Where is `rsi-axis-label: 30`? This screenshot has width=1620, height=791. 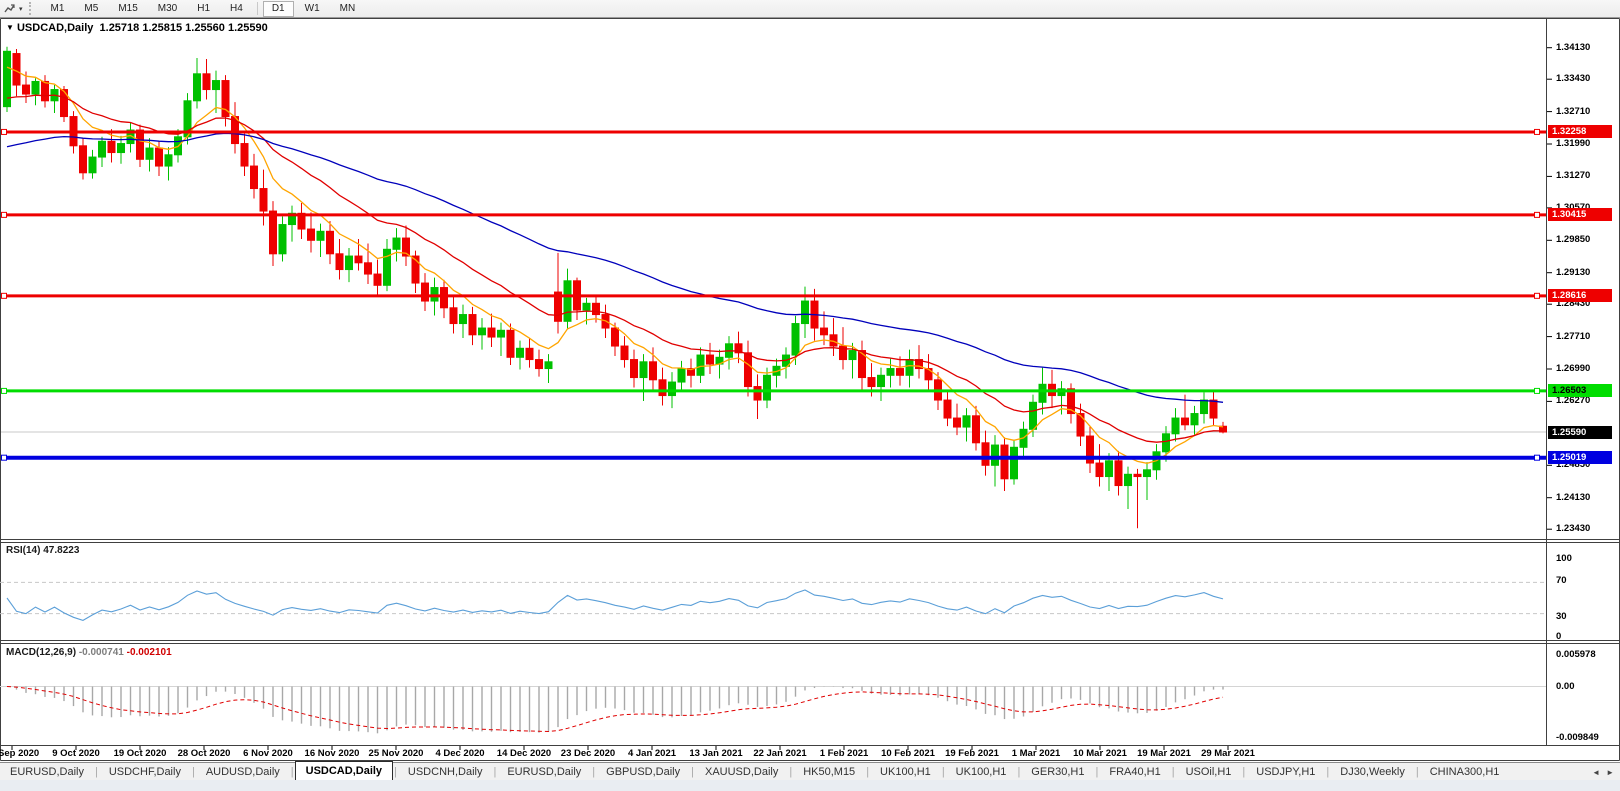 rsi-axis-label: 30 is located at coordinates (1561, 616).